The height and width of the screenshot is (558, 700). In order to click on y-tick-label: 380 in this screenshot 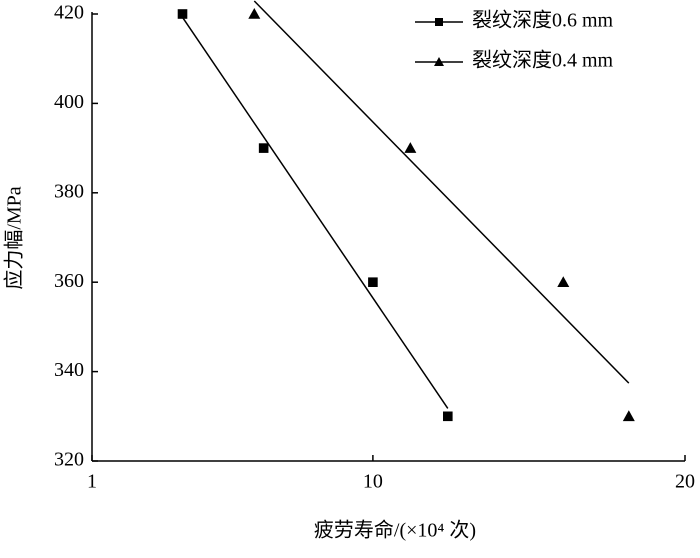, I will do `click(69, 191)`.